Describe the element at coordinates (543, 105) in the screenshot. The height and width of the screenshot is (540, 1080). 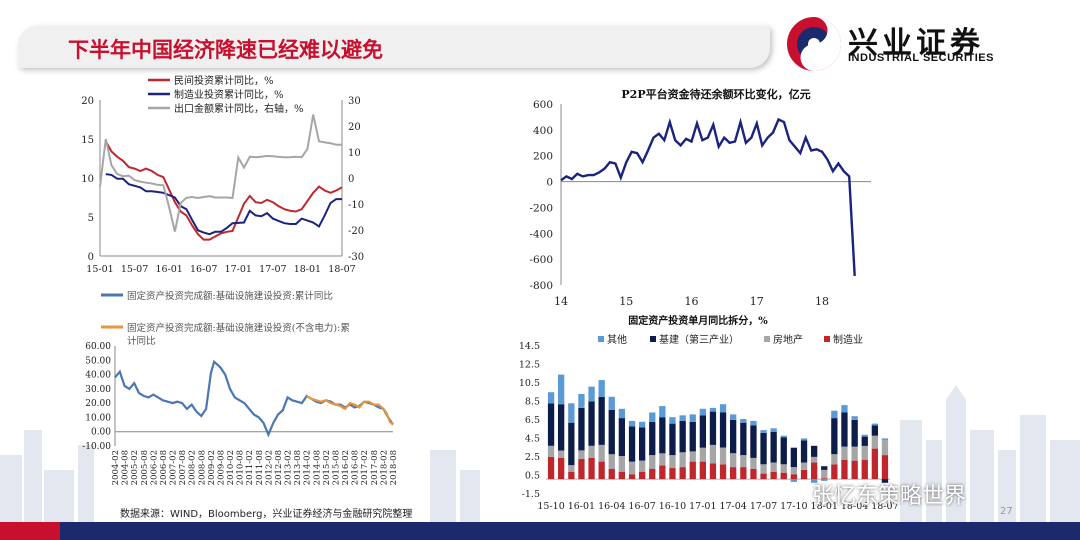
I see `y-tick-label: 600` at that location.